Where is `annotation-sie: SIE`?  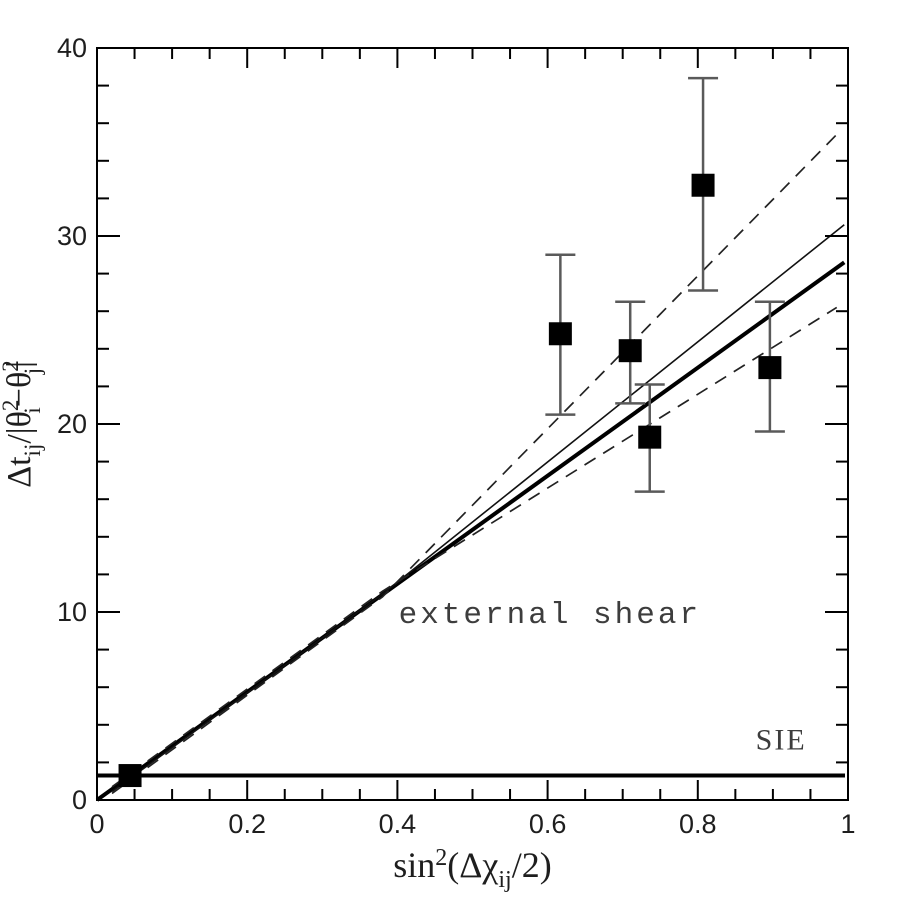 annotation-sie: SIE is located at coordinates (781, 740).